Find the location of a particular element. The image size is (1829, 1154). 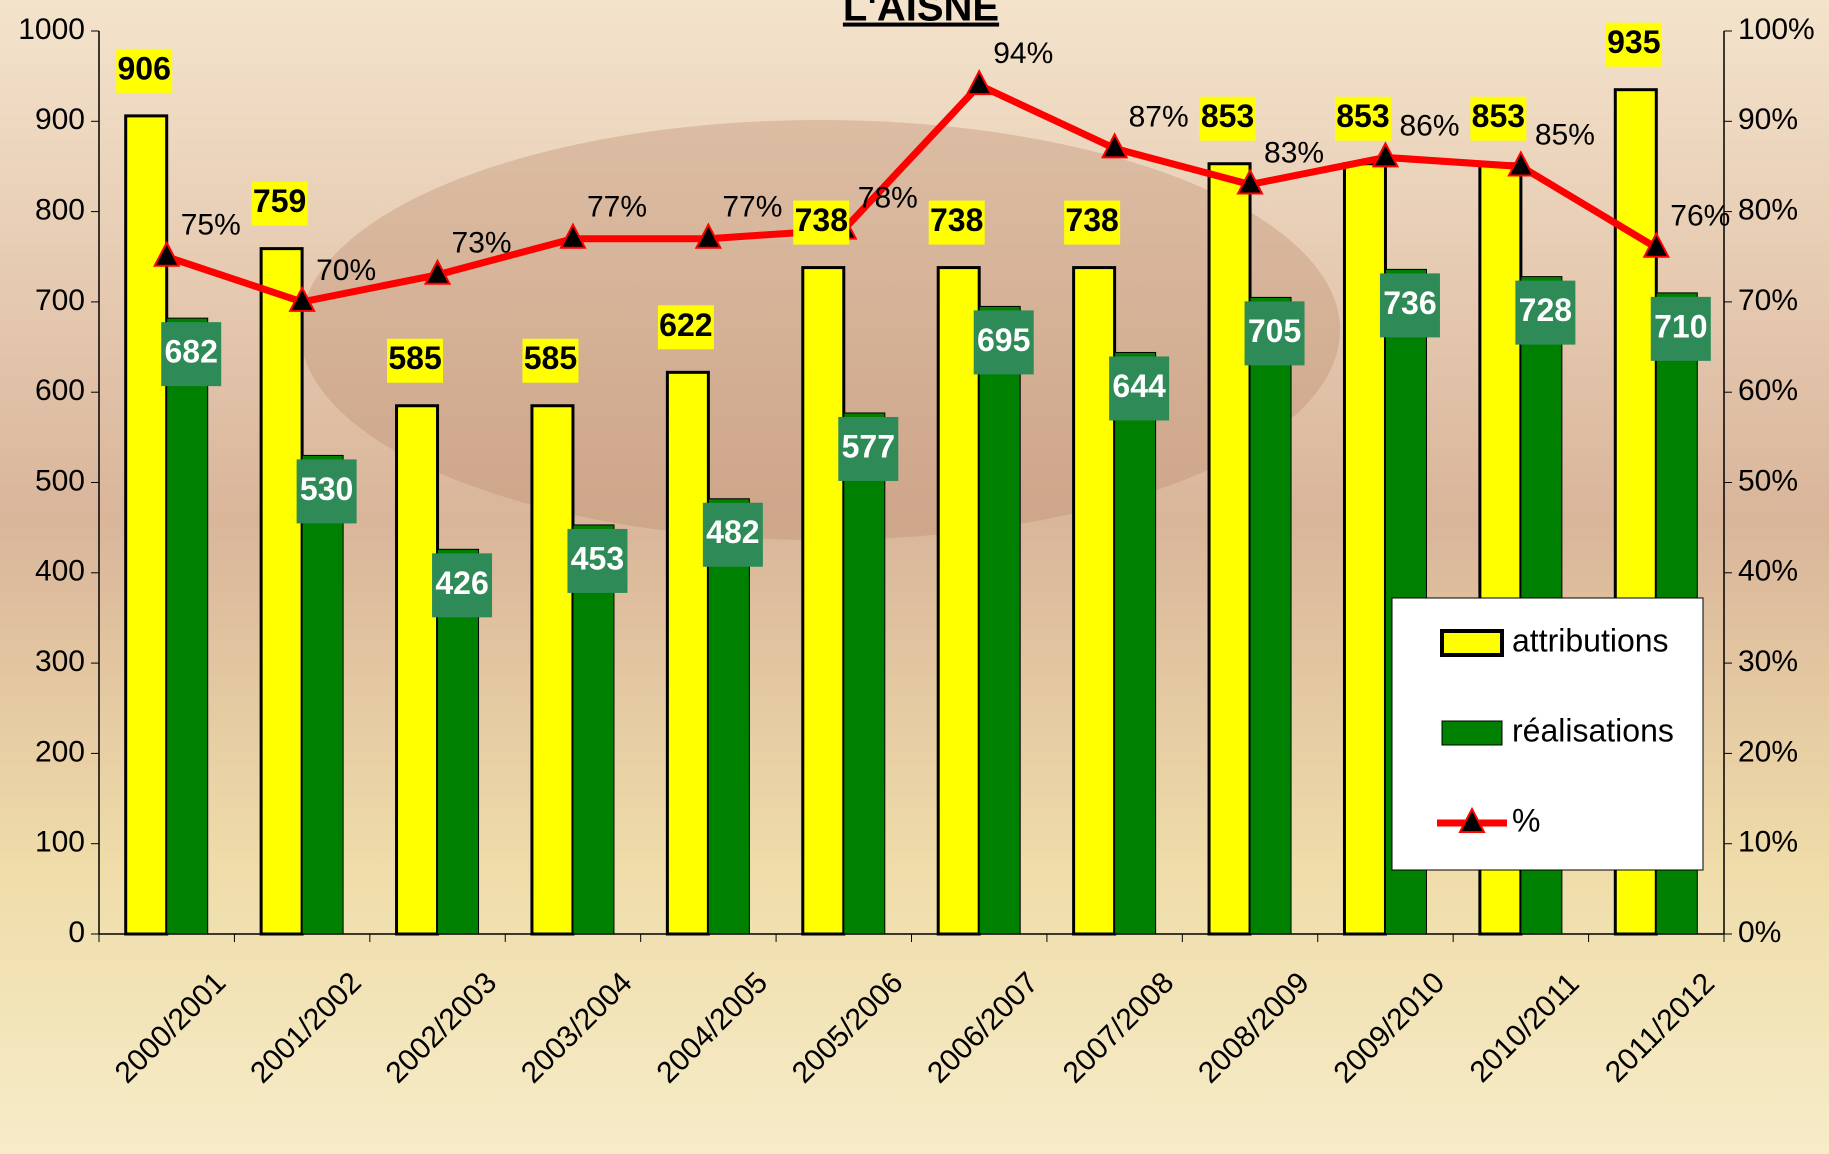

y2-tick-label: 40% is located at coordinates (1768, 571).